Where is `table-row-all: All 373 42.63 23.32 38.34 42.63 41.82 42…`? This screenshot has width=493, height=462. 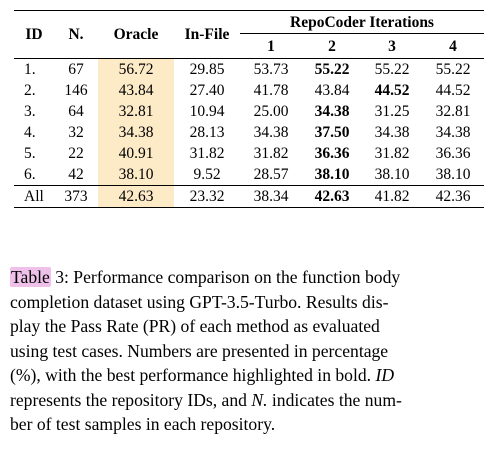
table-row-all: All 373 42.63 23.32 38.34 42.63 41.82 42… is located at coordinates (249, 196).